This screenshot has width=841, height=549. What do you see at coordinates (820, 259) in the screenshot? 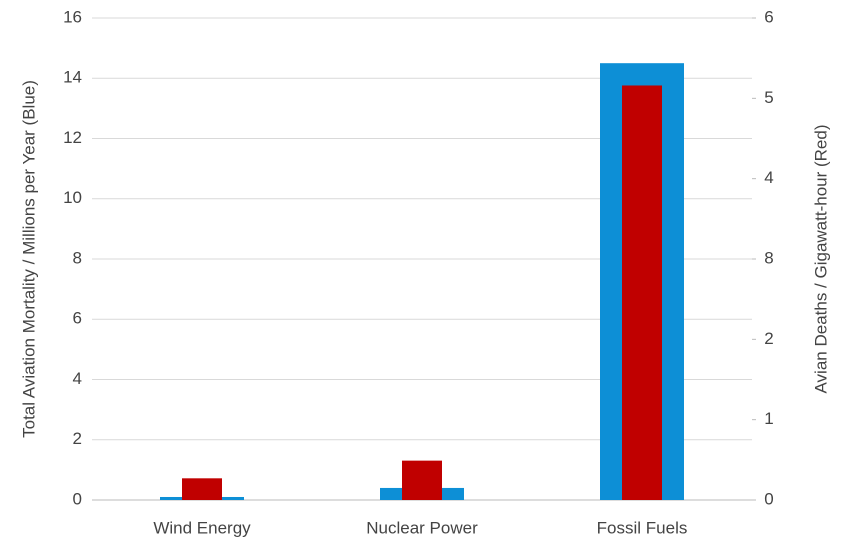
I see `y2-axis-title: Avian Deaths / Gigawatt-hour (Red)` at bounding box center [820, 259].